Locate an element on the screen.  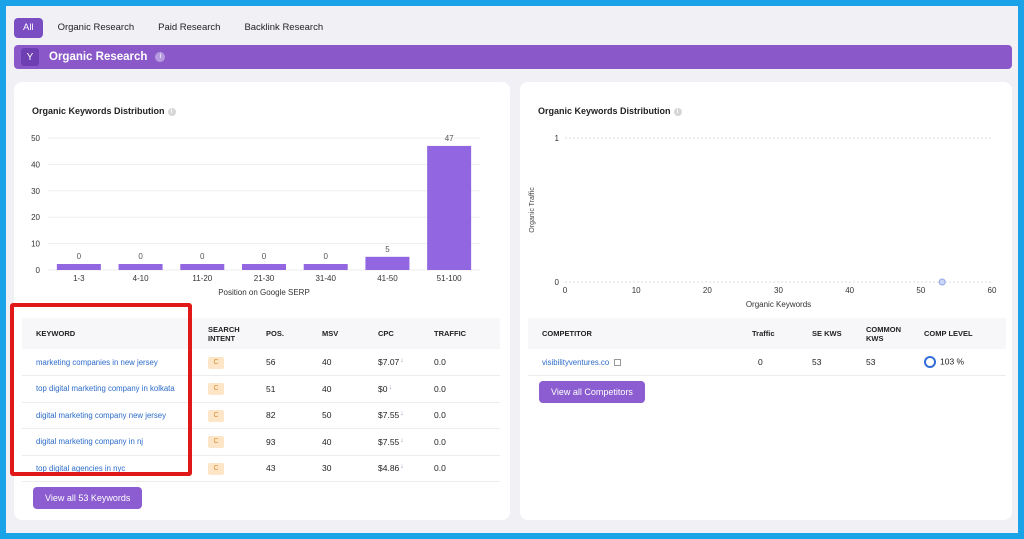
trend-arrow-icon: ↓ is located at coordinates (402, 414).